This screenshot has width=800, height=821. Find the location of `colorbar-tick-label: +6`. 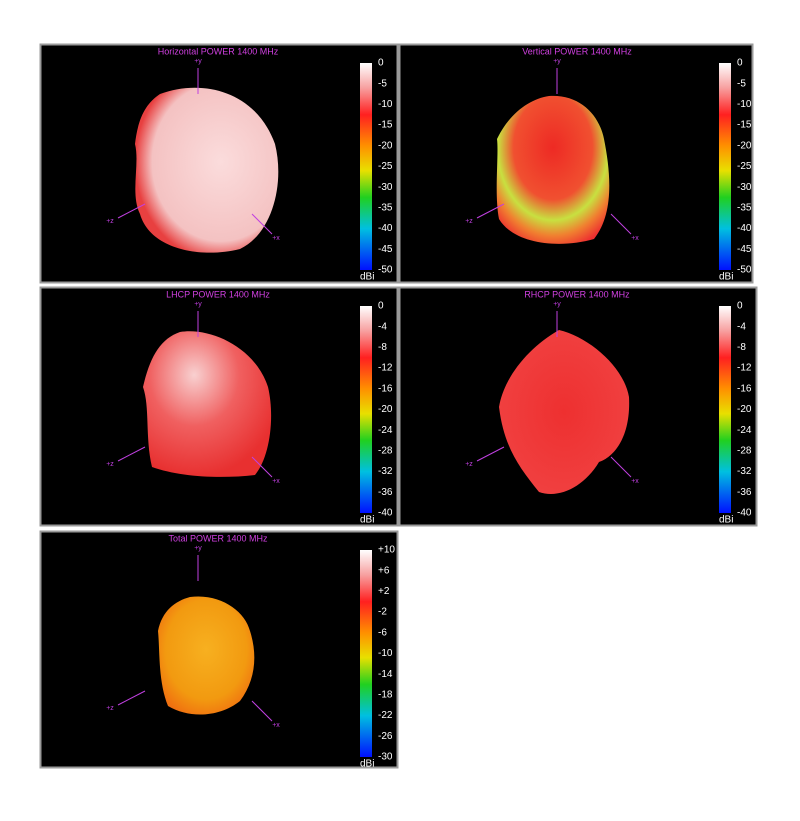

colorbar-tick-label: +6 is located at coordinates (384, 570).